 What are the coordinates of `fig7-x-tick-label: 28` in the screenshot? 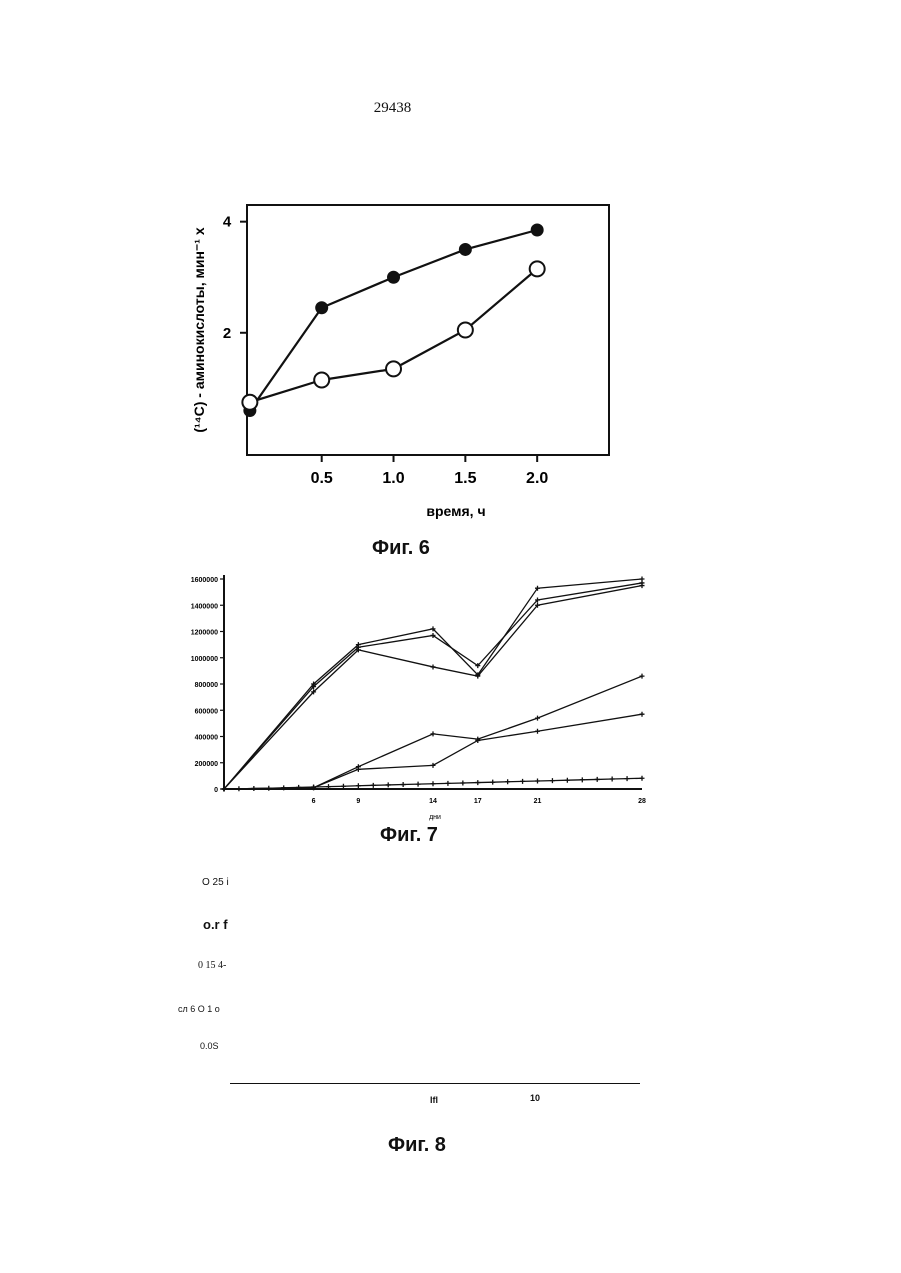 It's located at (642, 801).